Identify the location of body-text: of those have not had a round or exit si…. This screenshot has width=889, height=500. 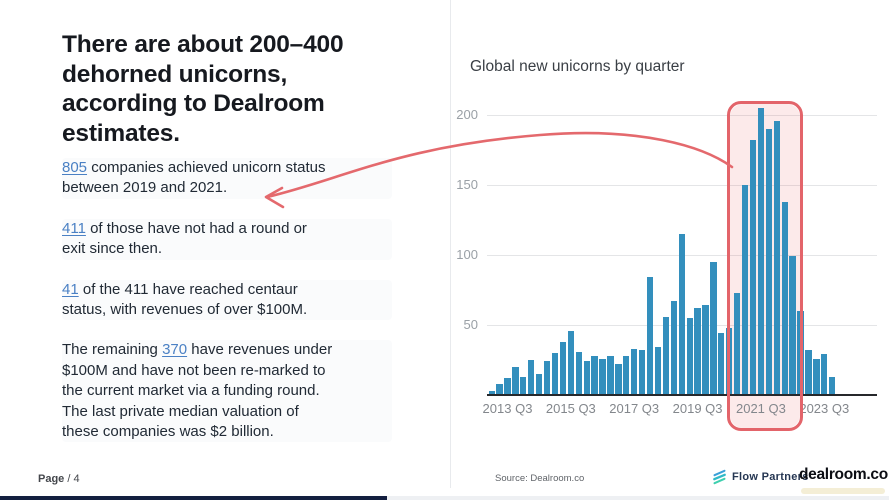
(184, 238).